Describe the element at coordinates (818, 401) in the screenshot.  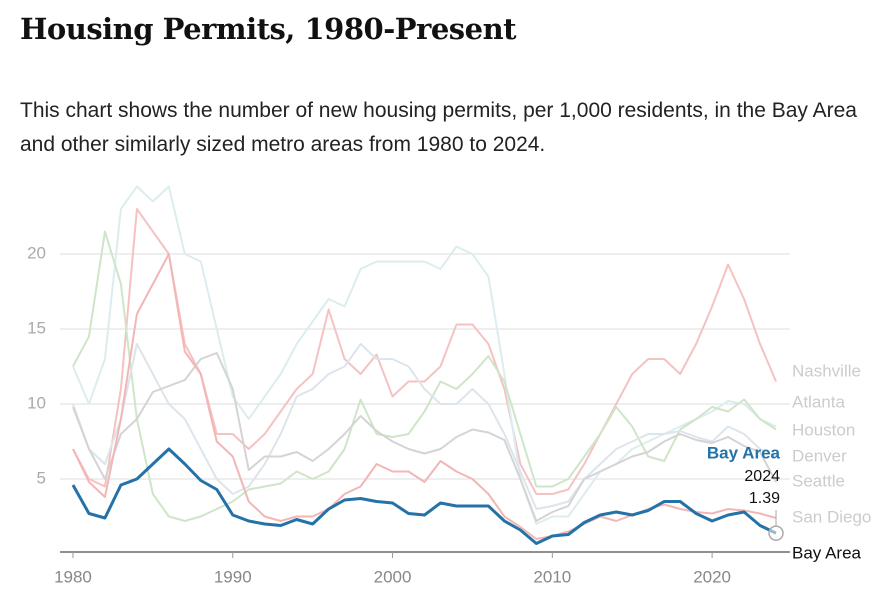
I see `series-label: Atlanta` at that location.